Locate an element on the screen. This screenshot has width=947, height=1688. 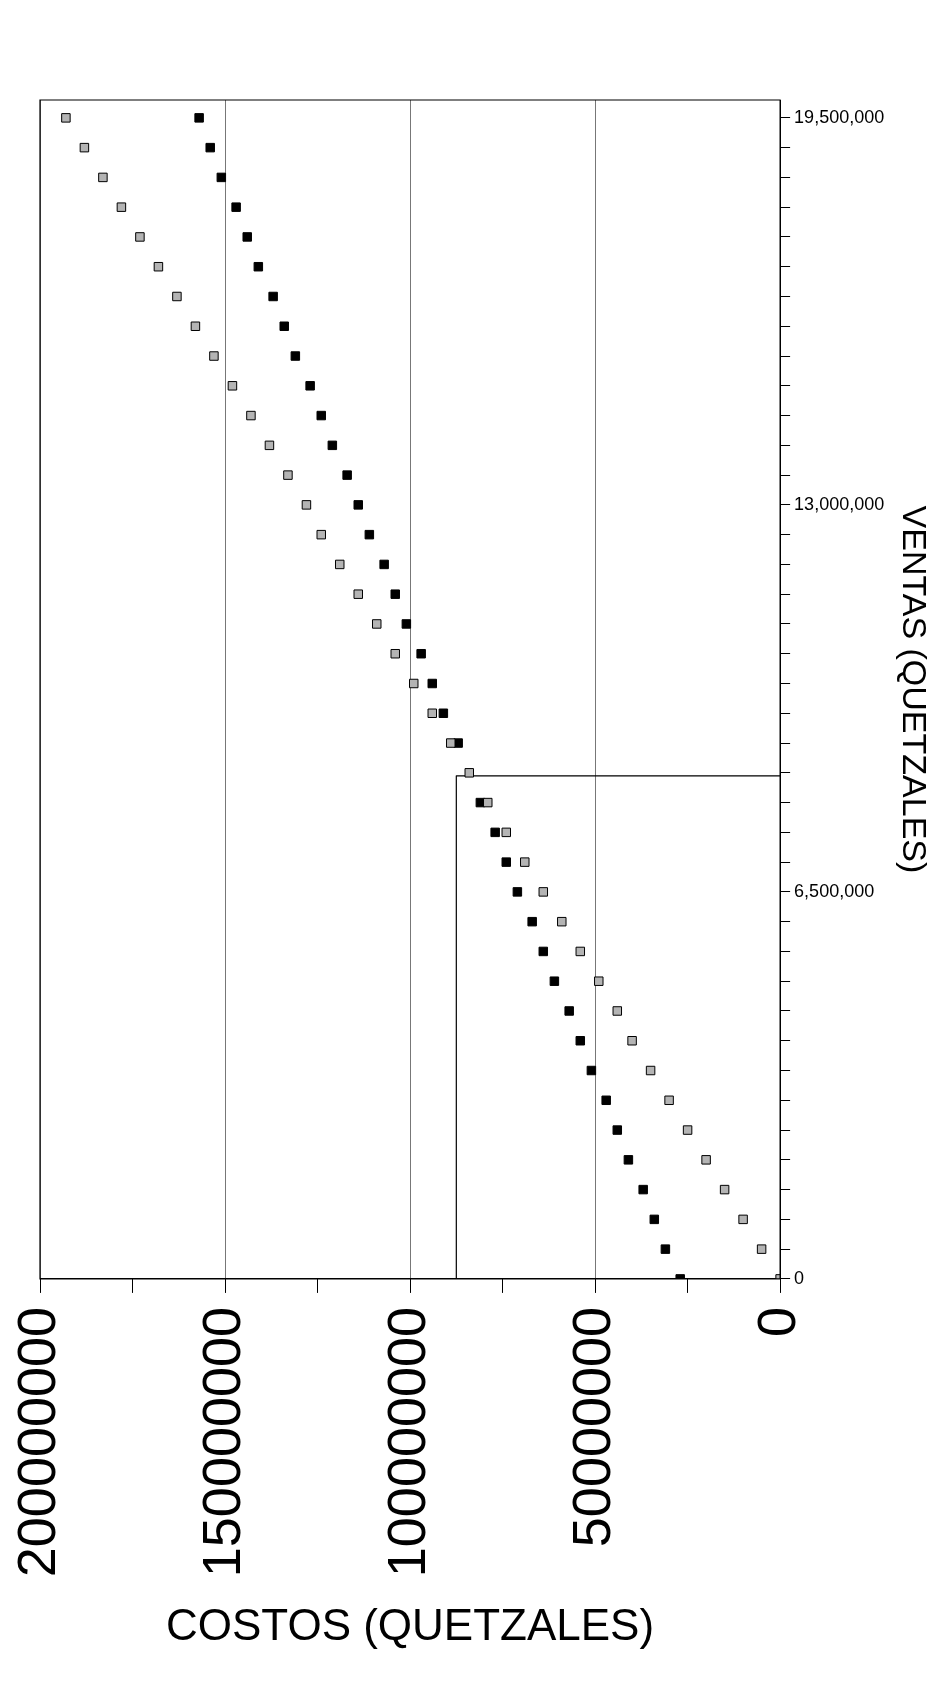
y-tick-label: 19,500,000 is located at coordinates (839, 116).